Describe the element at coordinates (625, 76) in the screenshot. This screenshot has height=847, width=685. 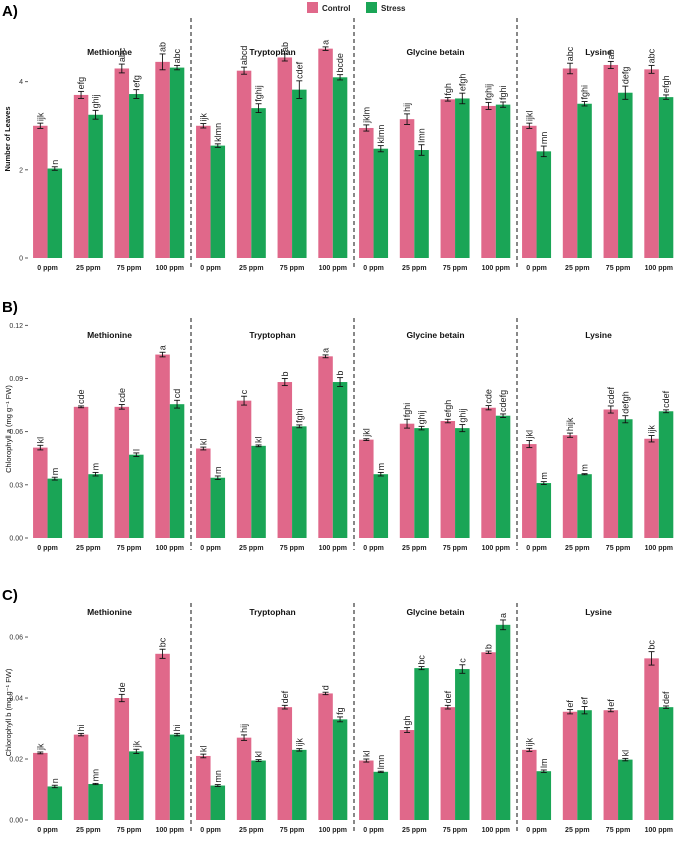
I see `significance-letter: defg` at that location.